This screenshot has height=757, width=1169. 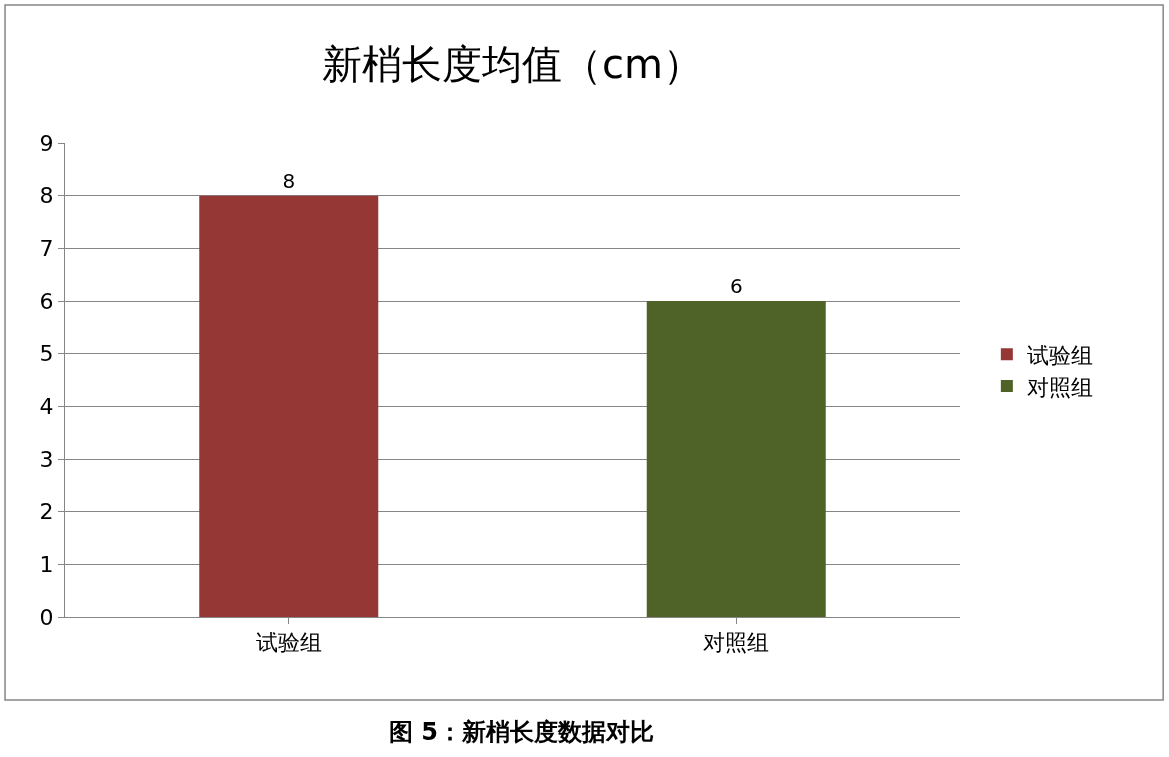 What do you see at coordinates (522, 732) in the screenshot?
I see `caption: 图 5：新梢长度数据对比` at bounding box center [522, 732].